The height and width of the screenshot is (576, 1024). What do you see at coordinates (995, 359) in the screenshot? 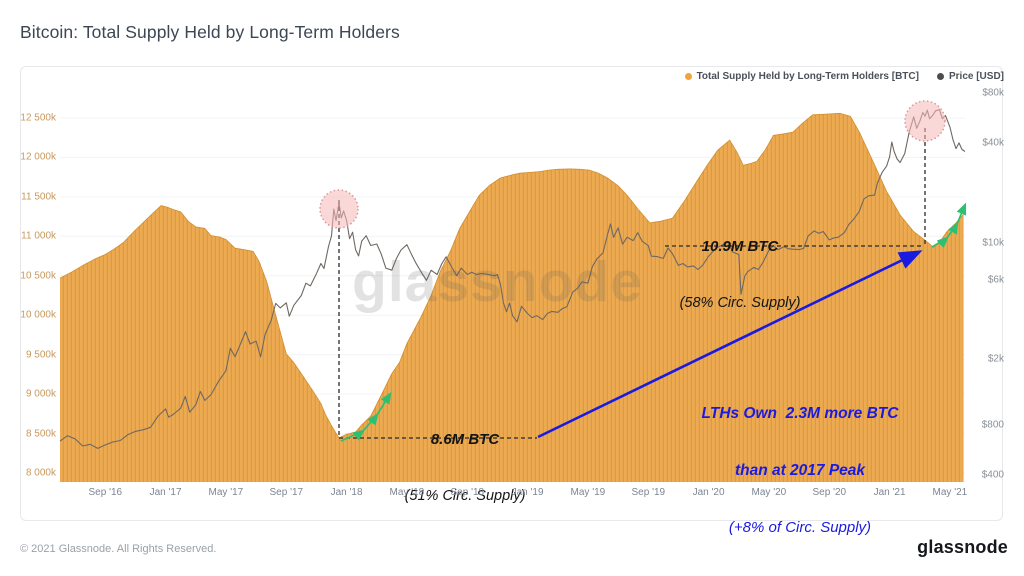
I see `y-axis-right-label: $2k` at bounding box center [995, 359].